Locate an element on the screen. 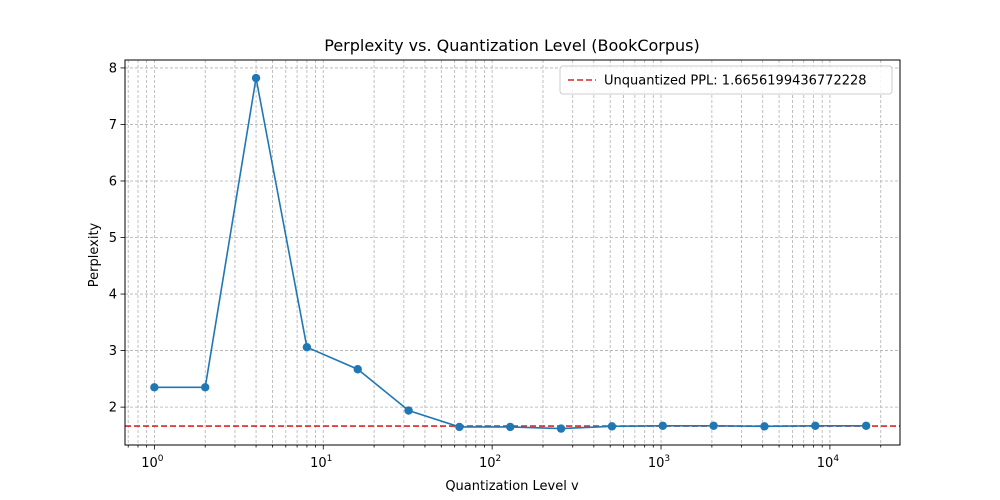  x-tick-label: 10⁴ is located at coordinates (828, 462).